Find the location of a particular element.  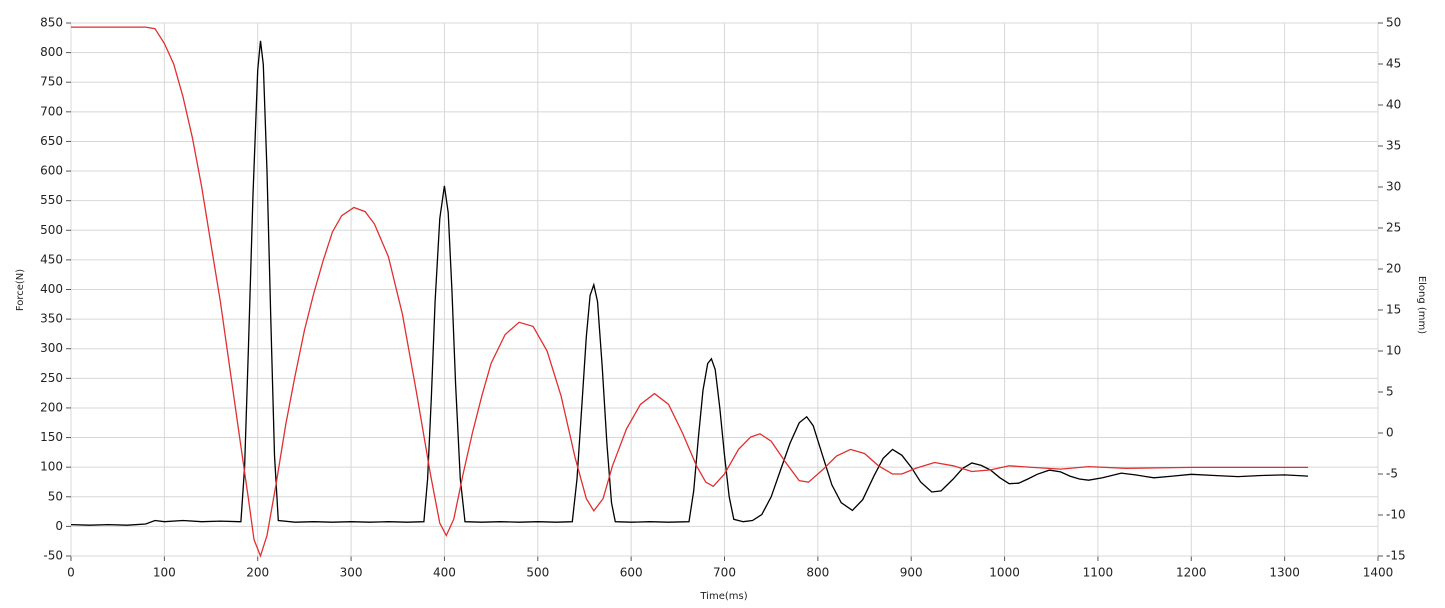

y2-tick-label: 25 is located at coordinates (1393, 228).